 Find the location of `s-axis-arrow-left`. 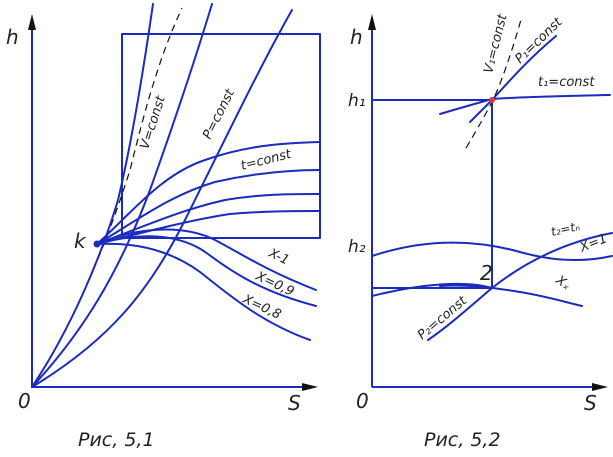

s-axis-arrow-left is located at coordinates (310, 387).